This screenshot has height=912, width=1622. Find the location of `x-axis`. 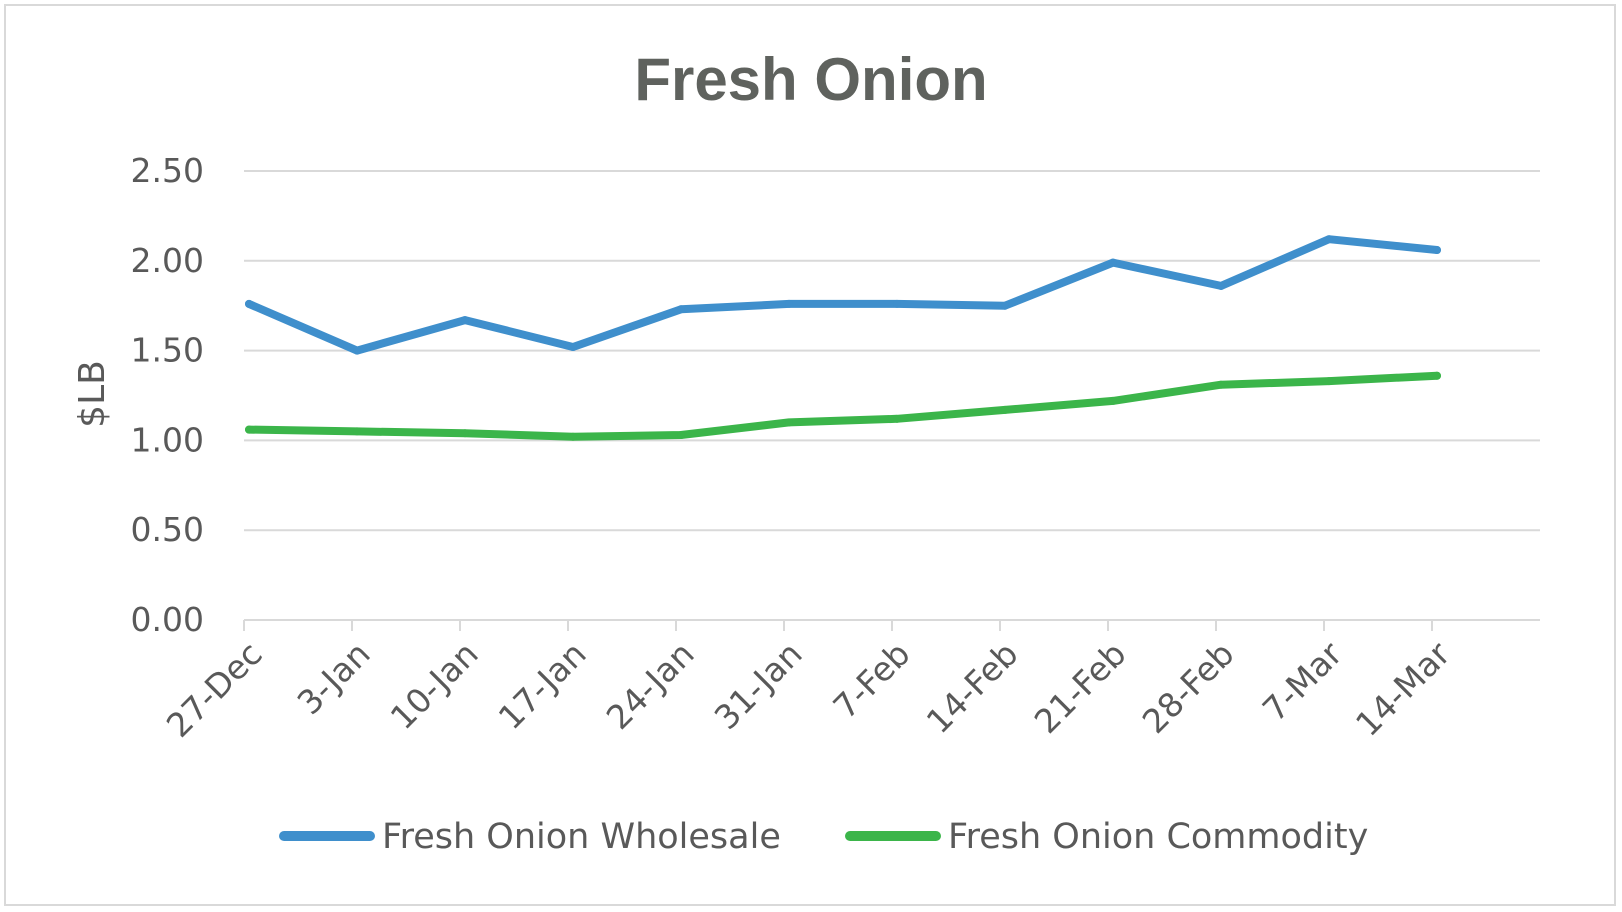

x-axis is located at coordinates (891, 625).